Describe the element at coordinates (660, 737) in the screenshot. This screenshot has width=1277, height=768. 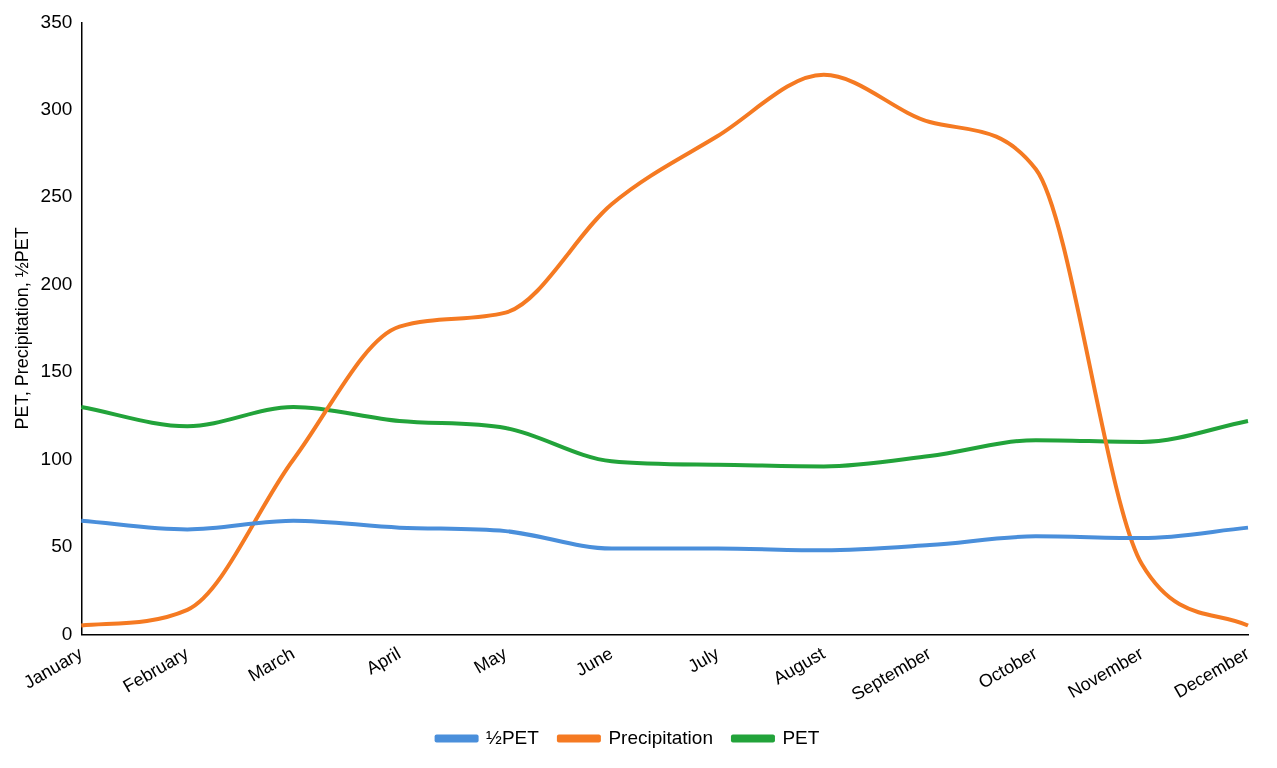
I see `legend-label: Precipitation` at that location.